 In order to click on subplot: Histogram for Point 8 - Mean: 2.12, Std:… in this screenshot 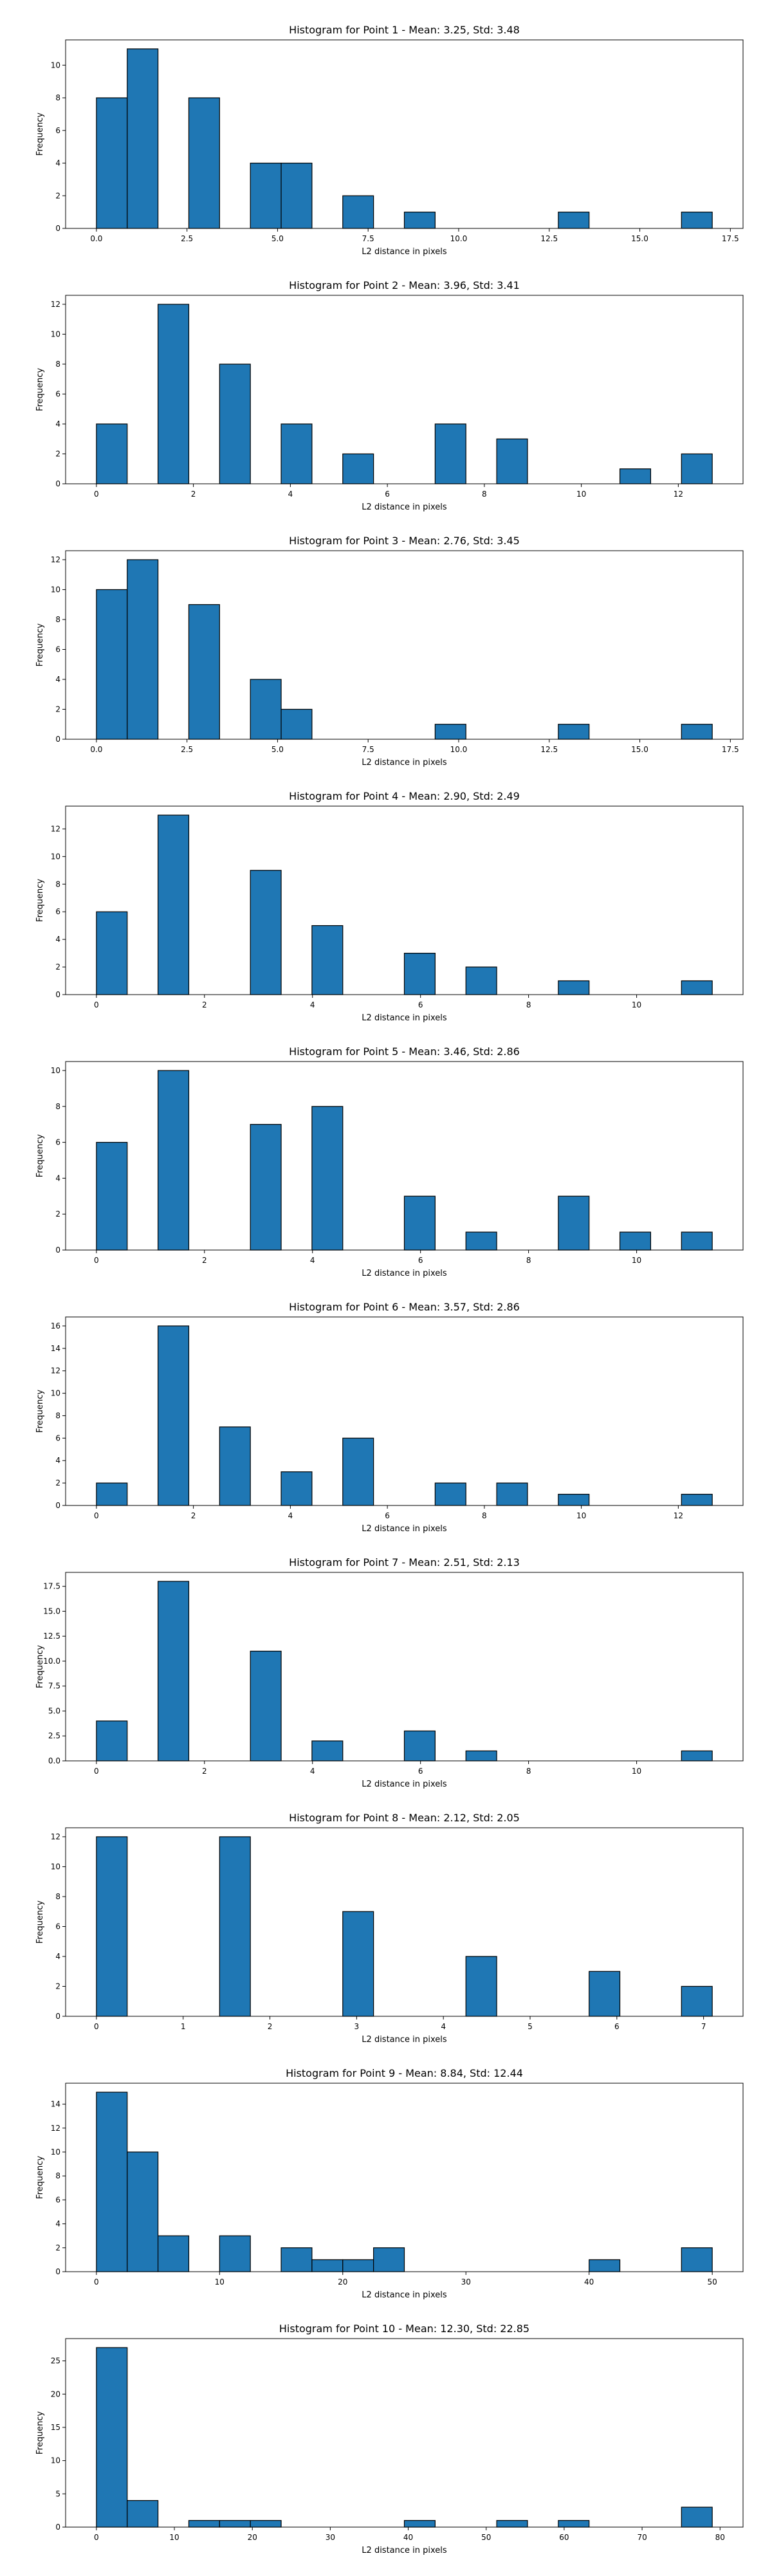, I will do `click(389, 1928)`.